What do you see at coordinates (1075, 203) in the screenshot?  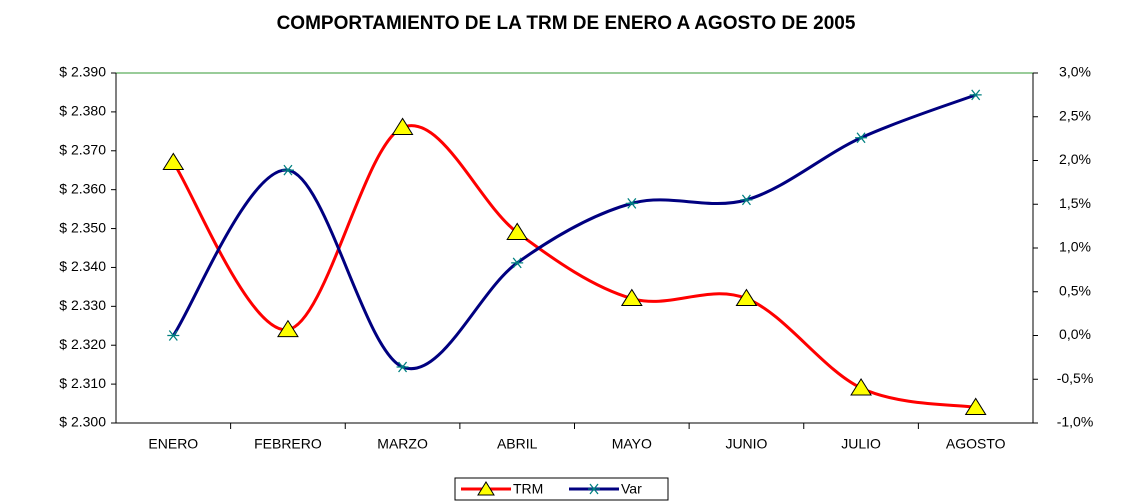 I see `y2-tick-label: 1,5%` at bounding box center [1075, 203].